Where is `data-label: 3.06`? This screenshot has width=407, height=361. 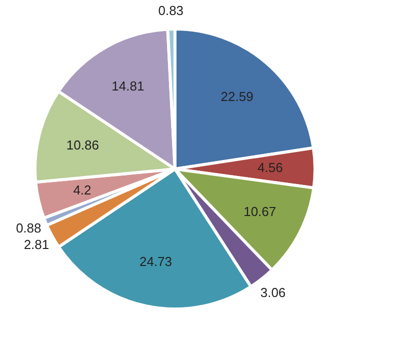 data-label: 3.06 is located at coordinates (273, 292).